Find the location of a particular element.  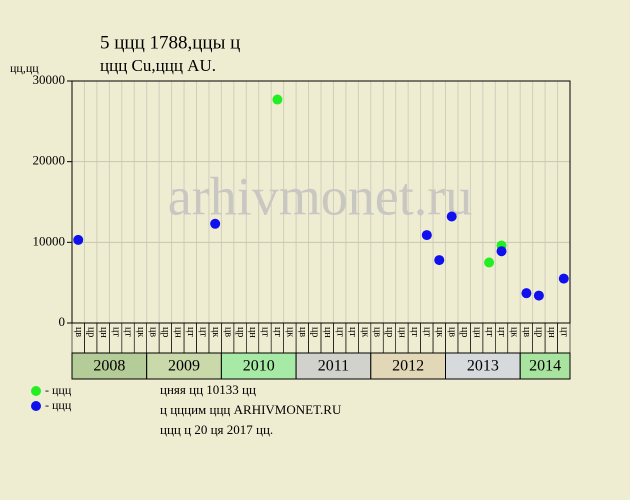

watermark: arhivmonet.ru is located at coordinates (320, 196).